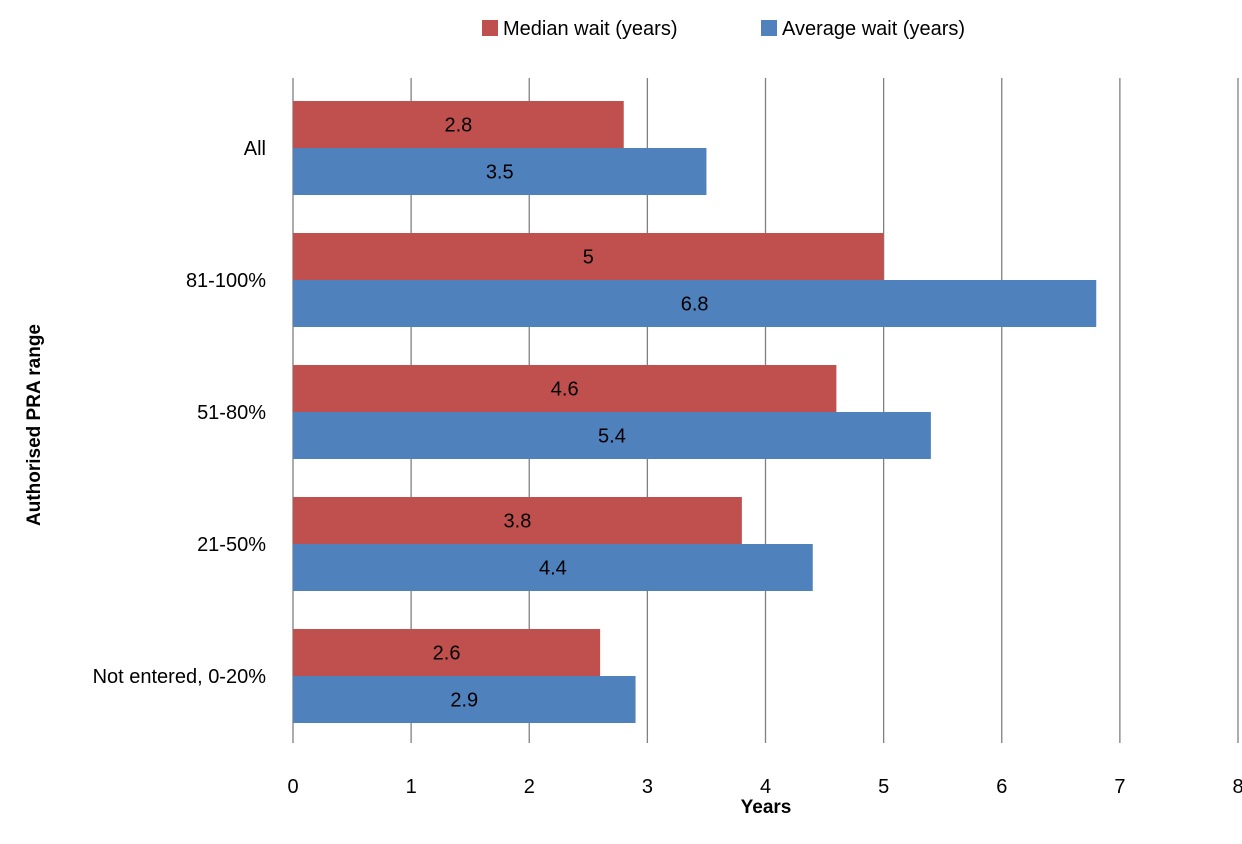 This screenshot has width=1242, height=844. I want to click on legend-swatch-median, so click(490, 28).